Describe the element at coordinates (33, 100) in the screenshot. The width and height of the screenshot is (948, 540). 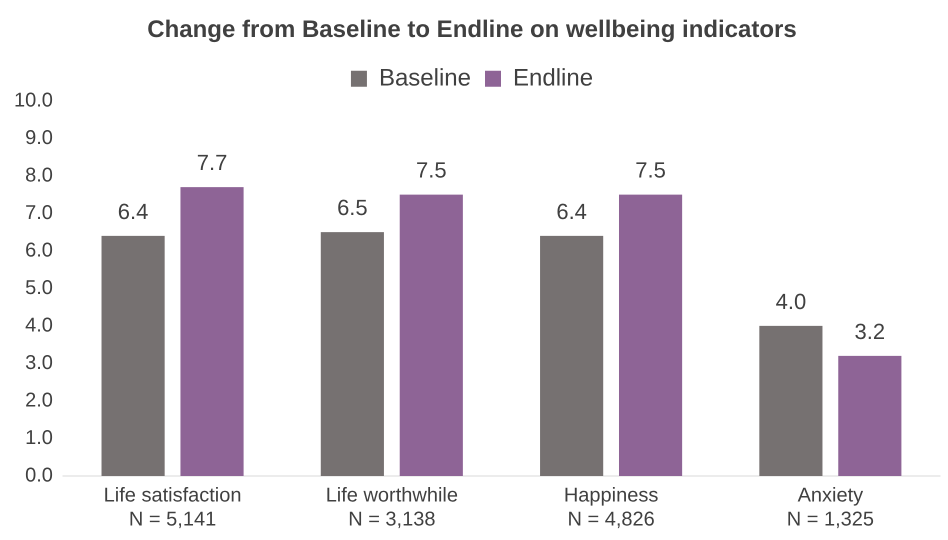
I see `y-tick-label: 10.0` at that location.